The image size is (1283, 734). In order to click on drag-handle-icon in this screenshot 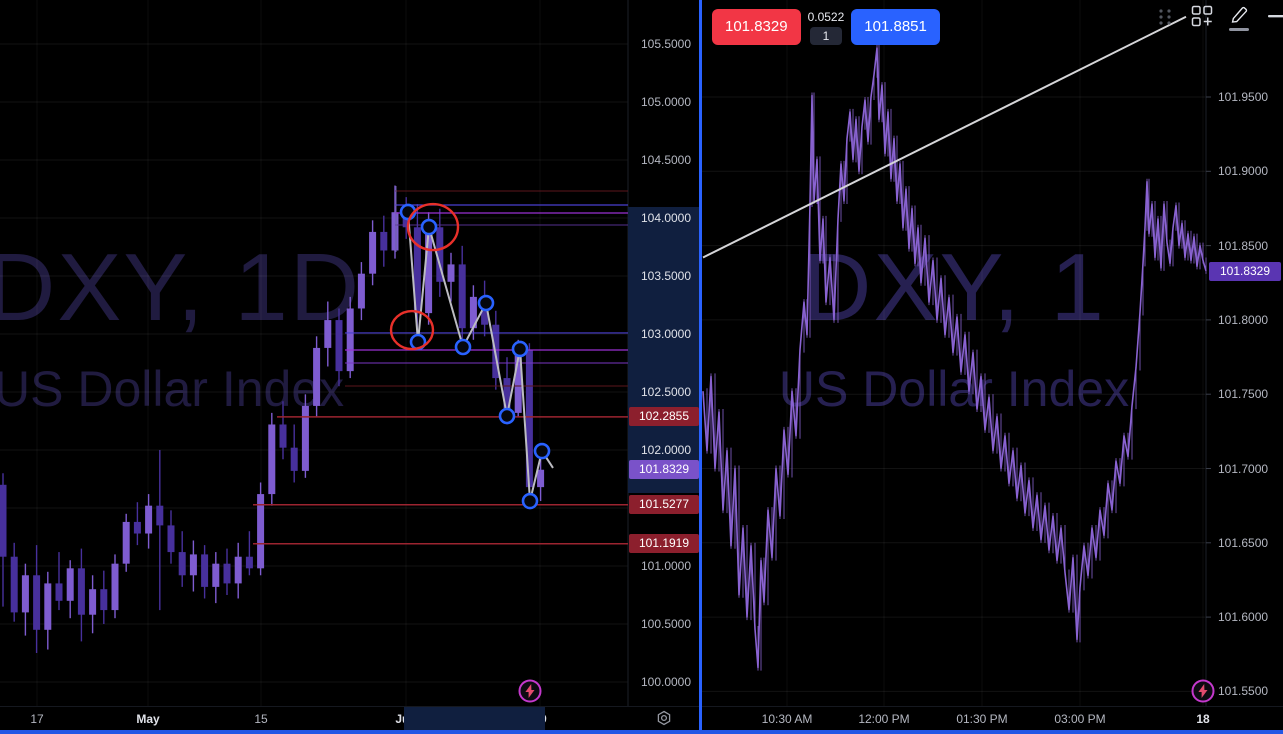, I will do `click(1165, 17)`.